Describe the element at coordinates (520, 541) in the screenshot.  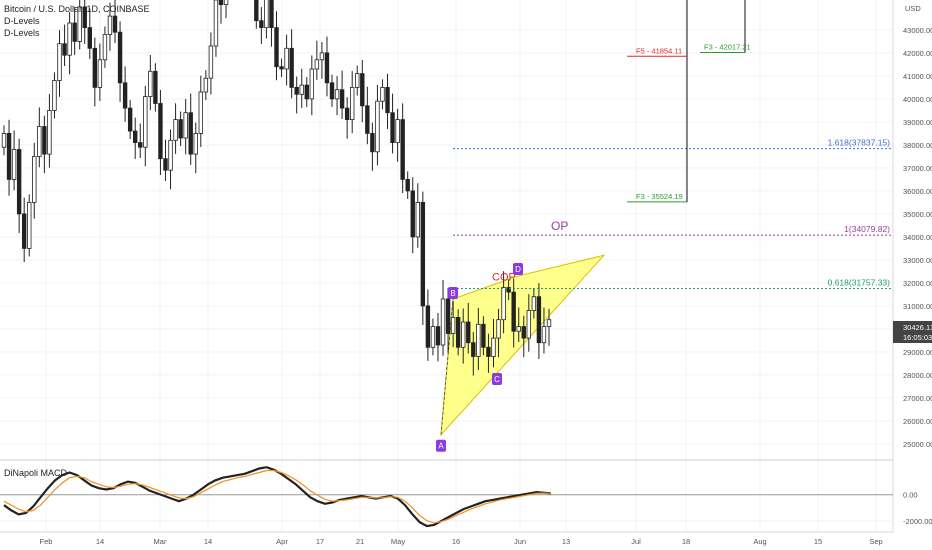
I see `time-tick-label: Jun` at that location.